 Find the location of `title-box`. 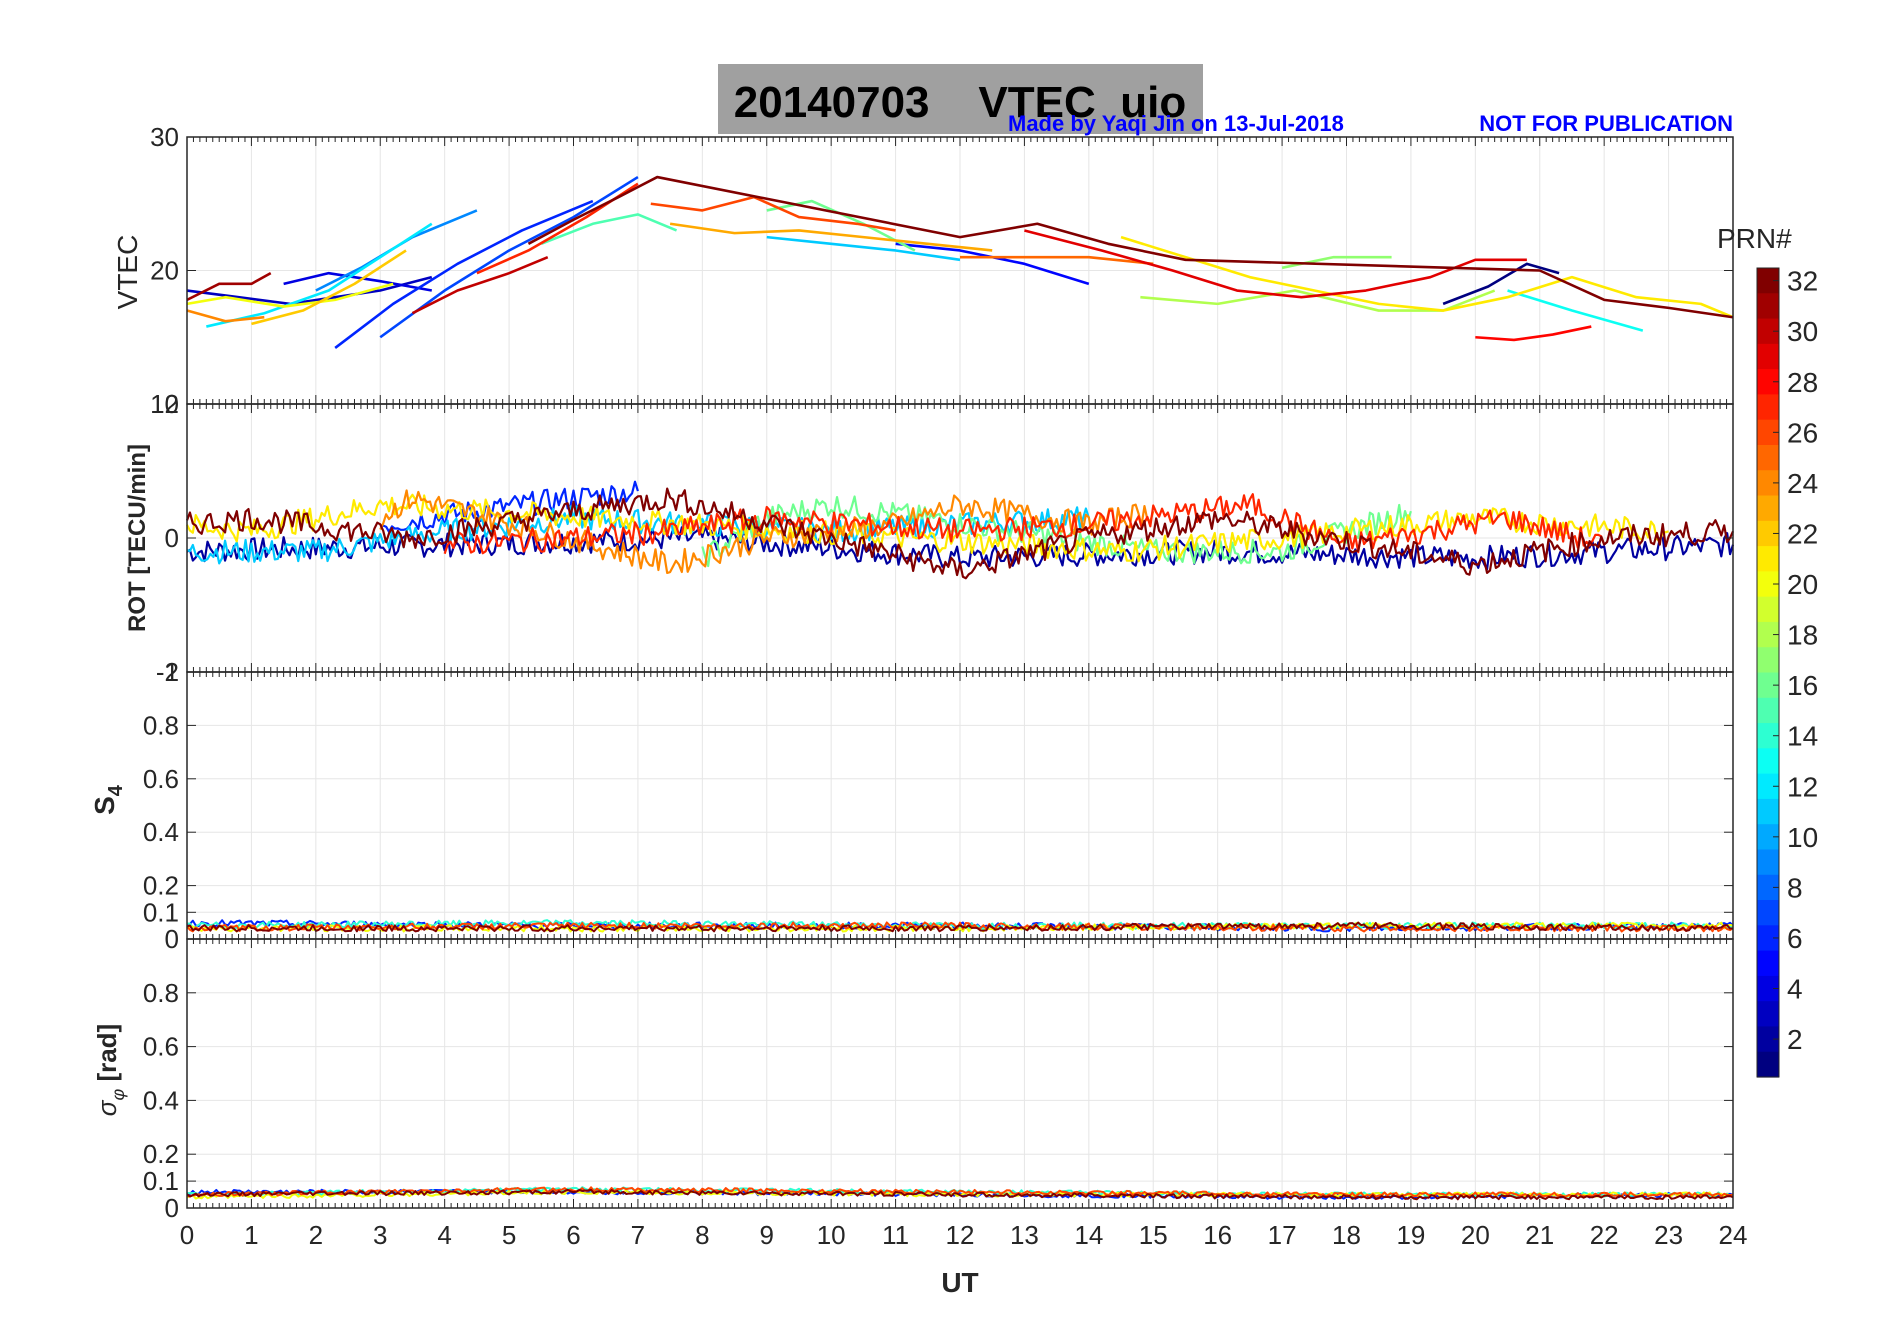

title-box is located at coordinates (960, 99).